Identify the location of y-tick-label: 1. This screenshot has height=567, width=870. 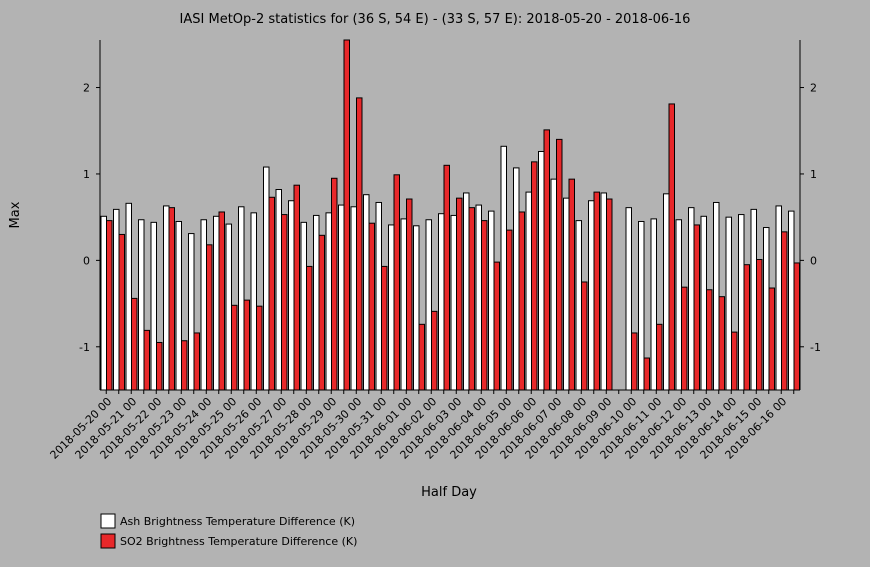
(813, 174).